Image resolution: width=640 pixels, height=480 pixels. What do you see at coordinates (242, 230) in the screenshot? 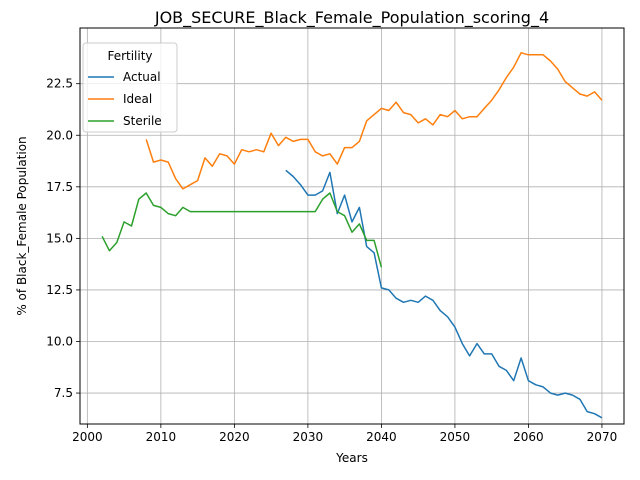
I see `series-line-sterile` at bounding box center [242, 230].